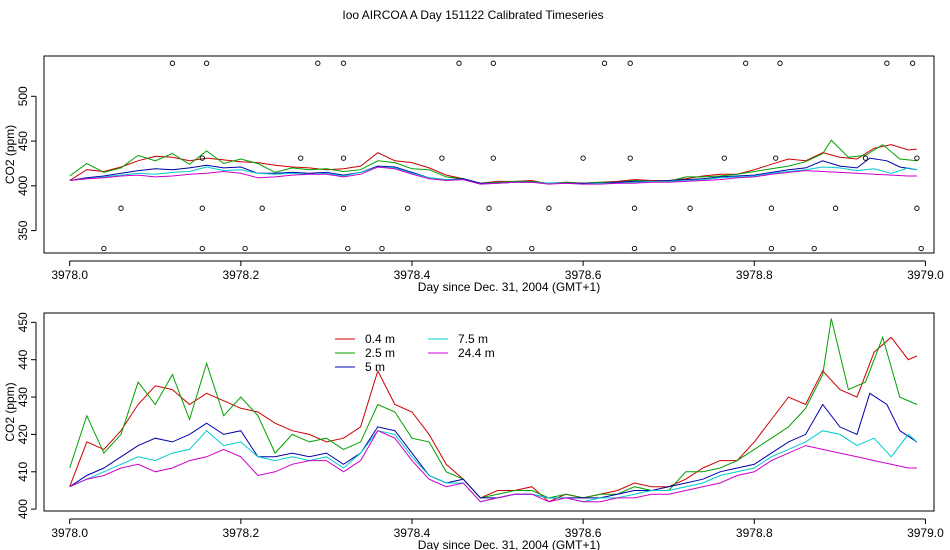 The width and height of the screenshot is (950, 550). What do you see at coordinates (23, 230) in the screenshot?
I see `y-tick-label: 350` at bounding box center [23, 230].